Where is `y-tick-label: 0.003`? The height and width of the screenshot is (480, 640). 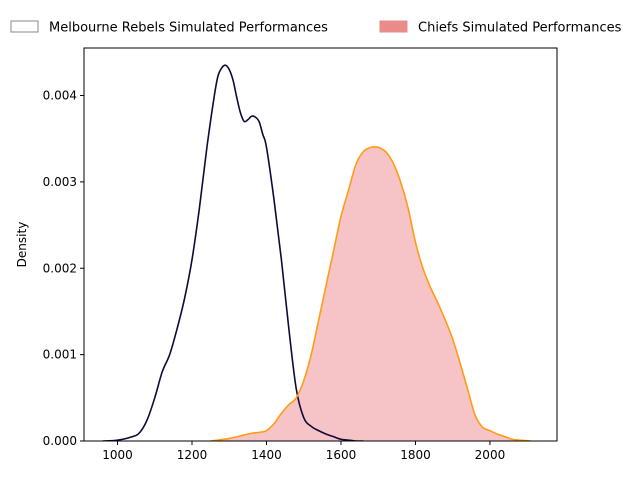 y-tick-label: 0.003 is located at coordinates (60, 182).